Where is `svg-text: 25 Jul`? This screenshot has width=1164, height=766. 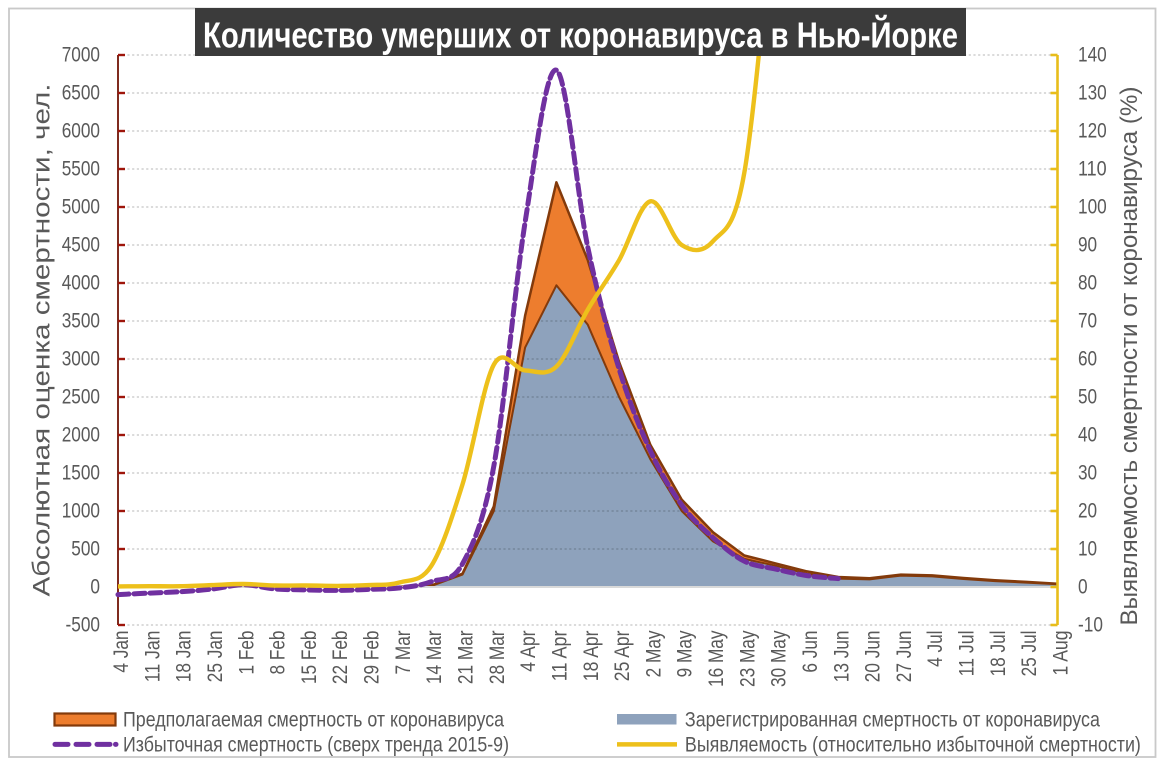
svg-text: 25 Jul is located at coordinates (1029, 654).